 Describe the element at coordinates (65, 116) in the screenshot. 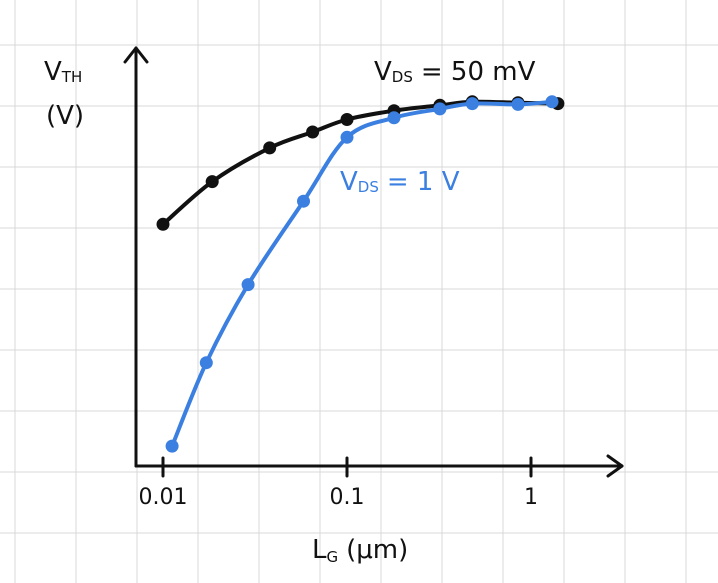

I see `y-label-unit: (V)` at that location.